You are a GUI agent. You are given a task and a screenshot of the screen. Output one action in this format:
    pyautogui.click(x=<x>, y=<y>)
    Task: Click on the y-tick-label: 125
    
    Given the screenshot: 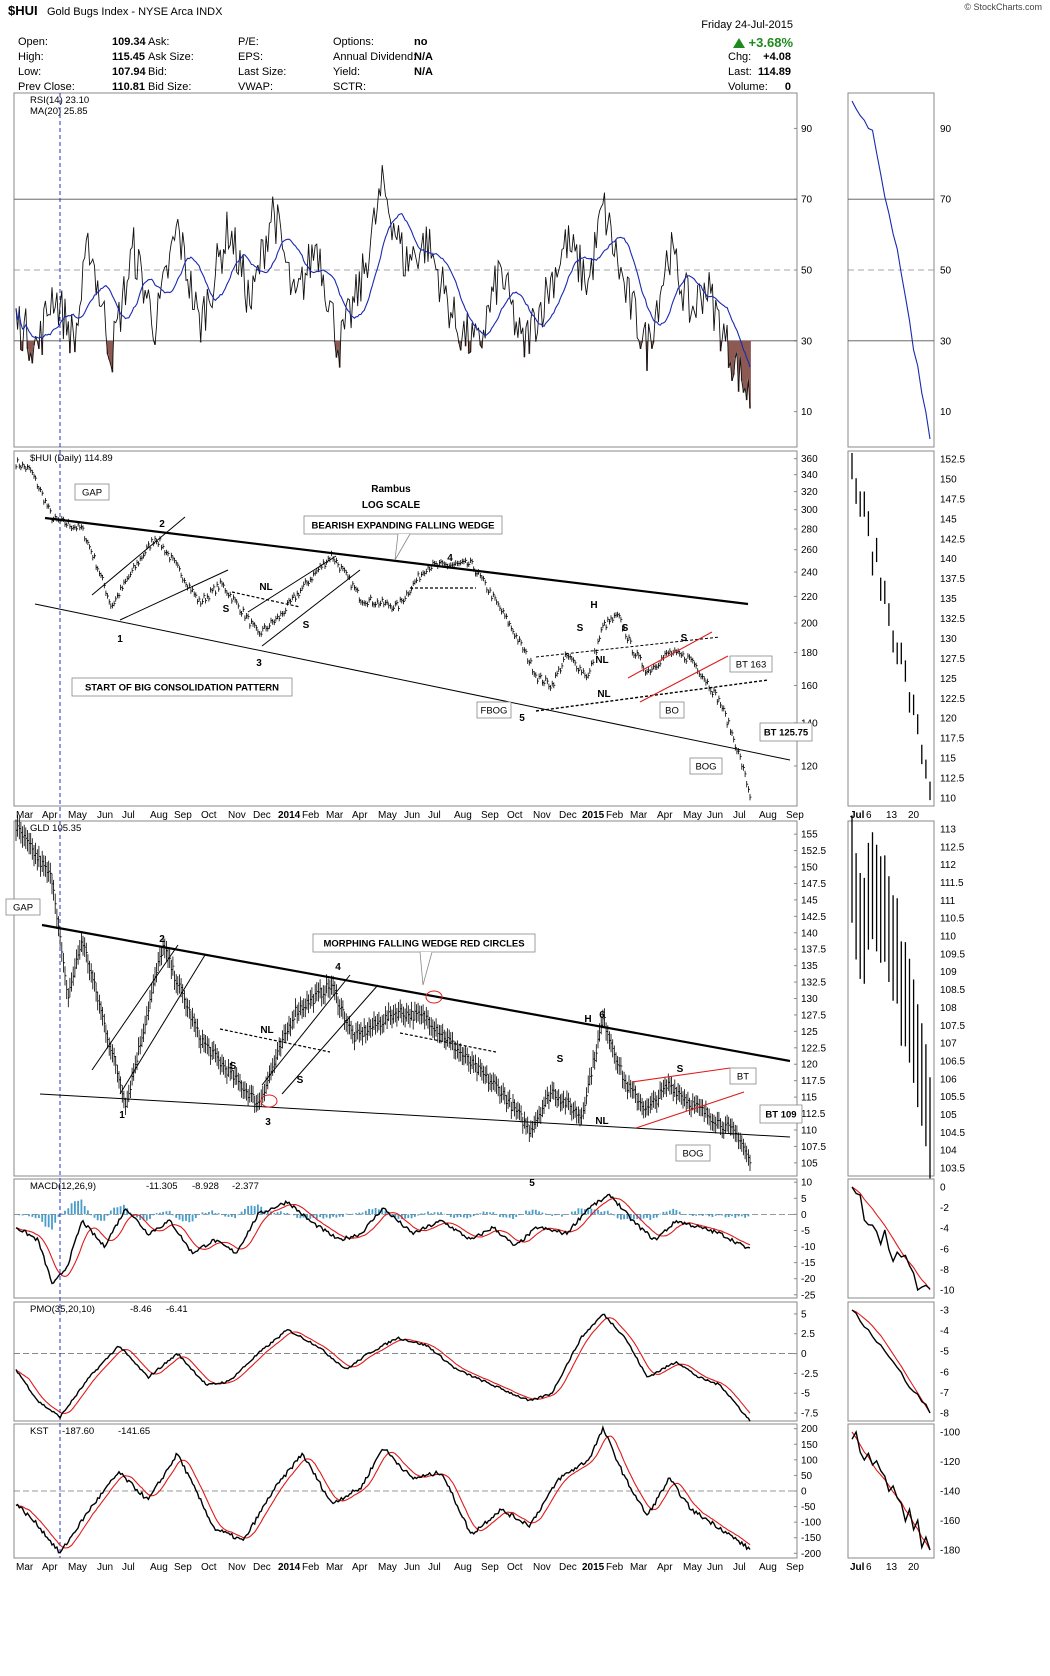 What is the action you would take?
    pyautogui.click(x=809, y=1032)
    